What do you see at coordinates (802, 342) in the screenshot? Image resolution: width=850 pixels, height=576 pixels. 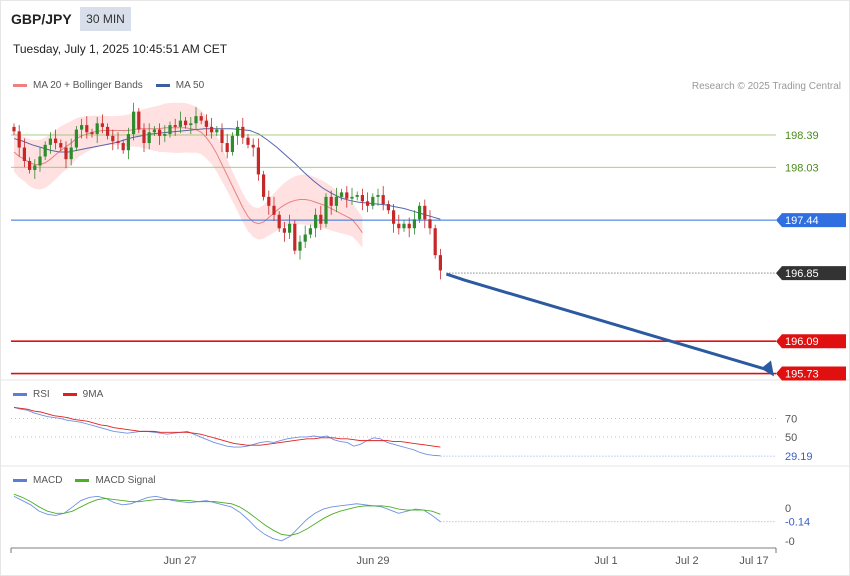 I see `support-1-label: 196.09` at bounding box center [802, 342].